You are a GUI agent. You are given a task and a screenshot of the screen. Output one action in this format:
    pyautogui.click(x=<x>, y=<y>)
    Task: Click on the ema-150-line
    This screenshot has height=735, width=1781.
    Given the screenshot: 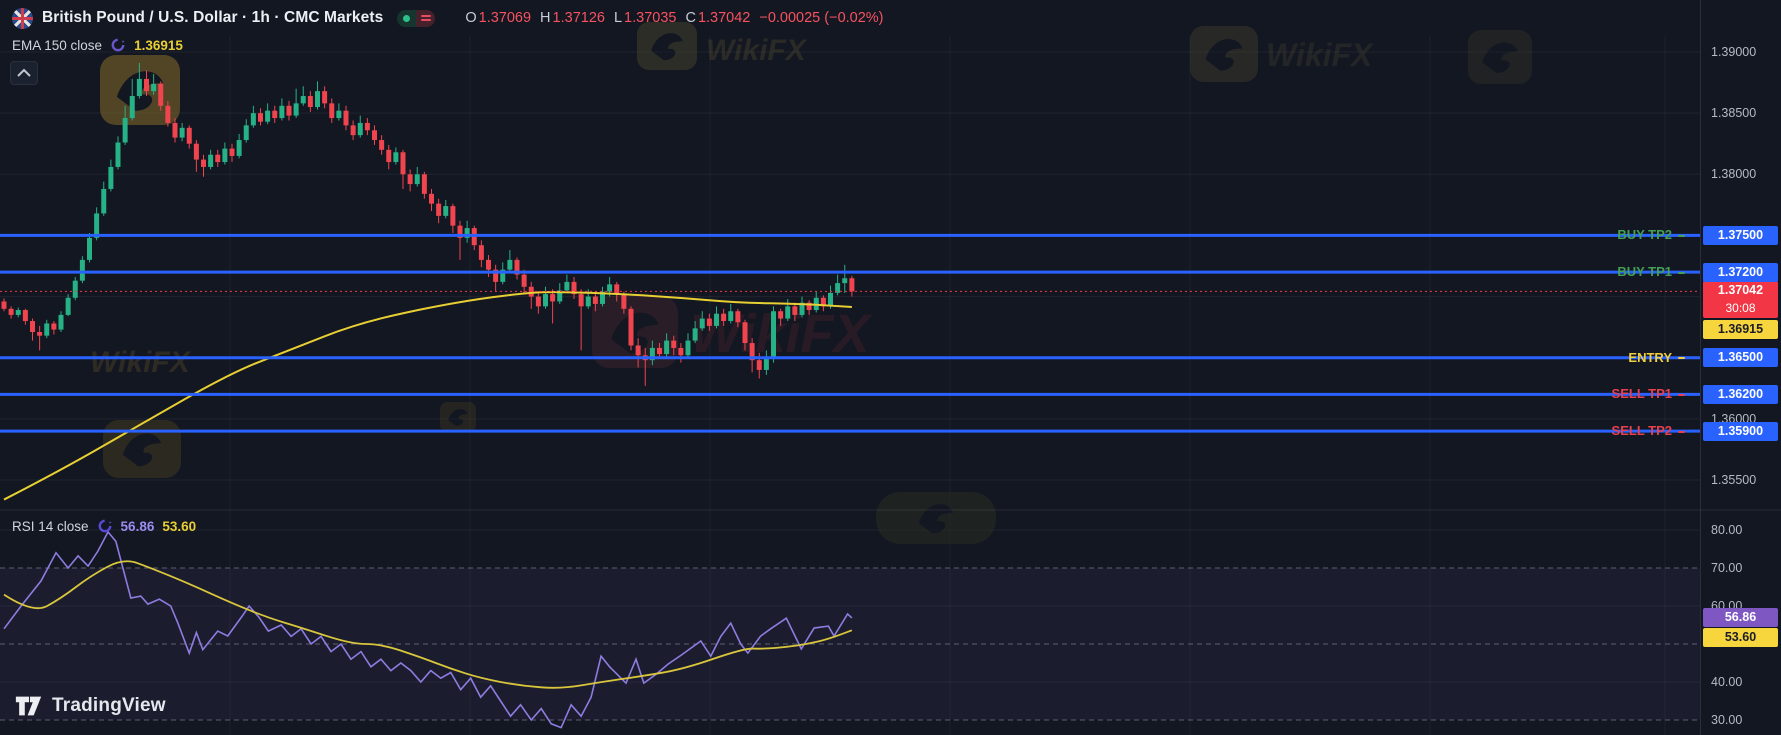 What is the action you would take?
    pyautogui.click(x=427, y=396)
    